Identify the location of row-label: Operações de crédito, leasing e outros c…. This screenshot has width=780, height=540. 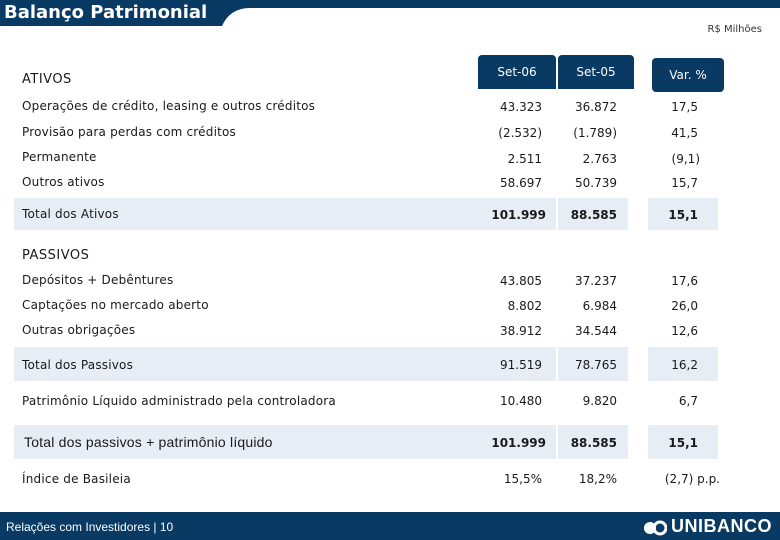
(169, 106).